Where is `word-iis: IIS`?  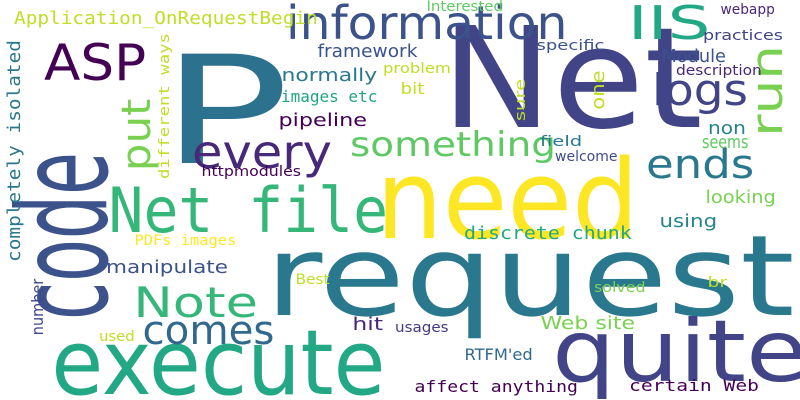 word-iis: IIS is located at coordinates (669, 25).